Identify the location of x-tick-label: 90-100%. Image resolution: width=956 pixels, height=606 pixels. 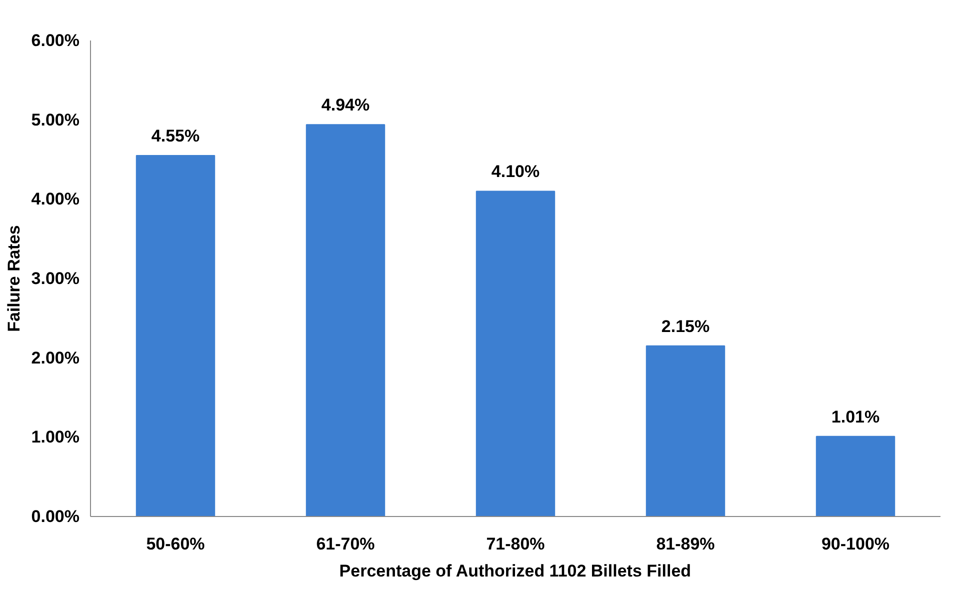
(855, 544).